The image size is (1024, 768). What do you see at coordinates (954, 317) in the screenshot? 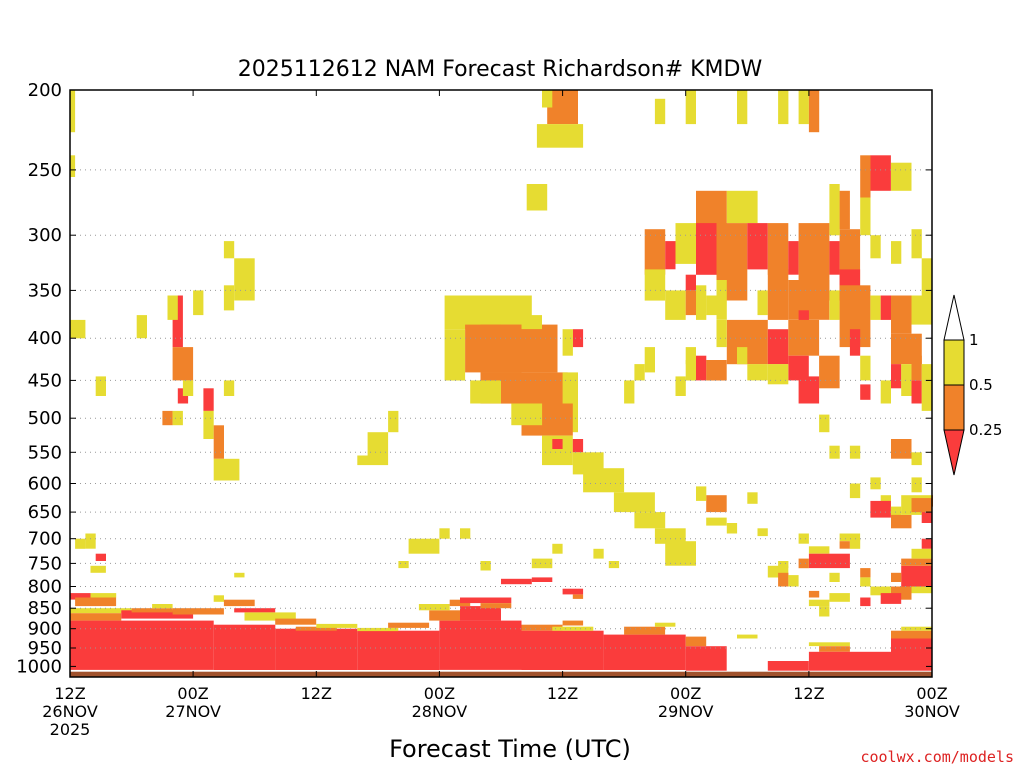
I see `legend-bin-white` at bounding box center [954, 317].